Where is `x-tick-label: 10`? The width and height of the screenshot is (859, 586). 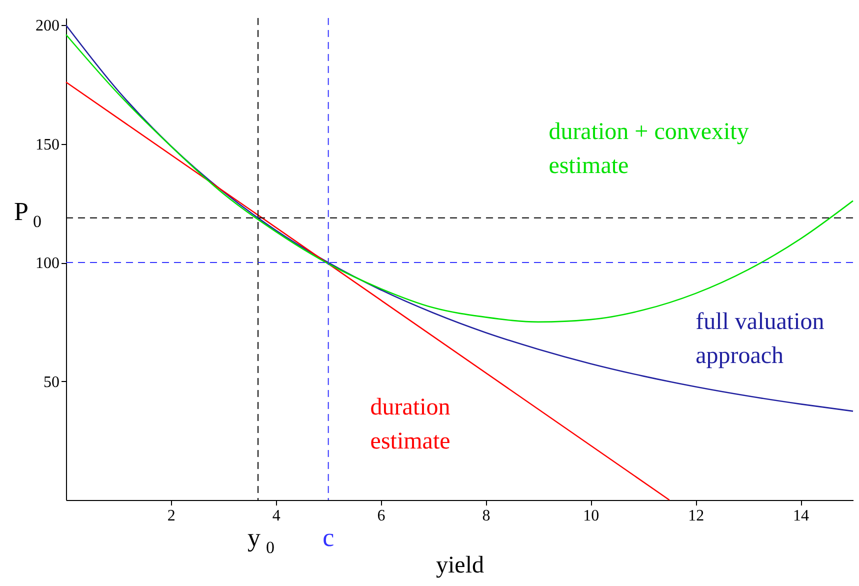
x-tick-label: 10 is located at coordinates (591, 516).